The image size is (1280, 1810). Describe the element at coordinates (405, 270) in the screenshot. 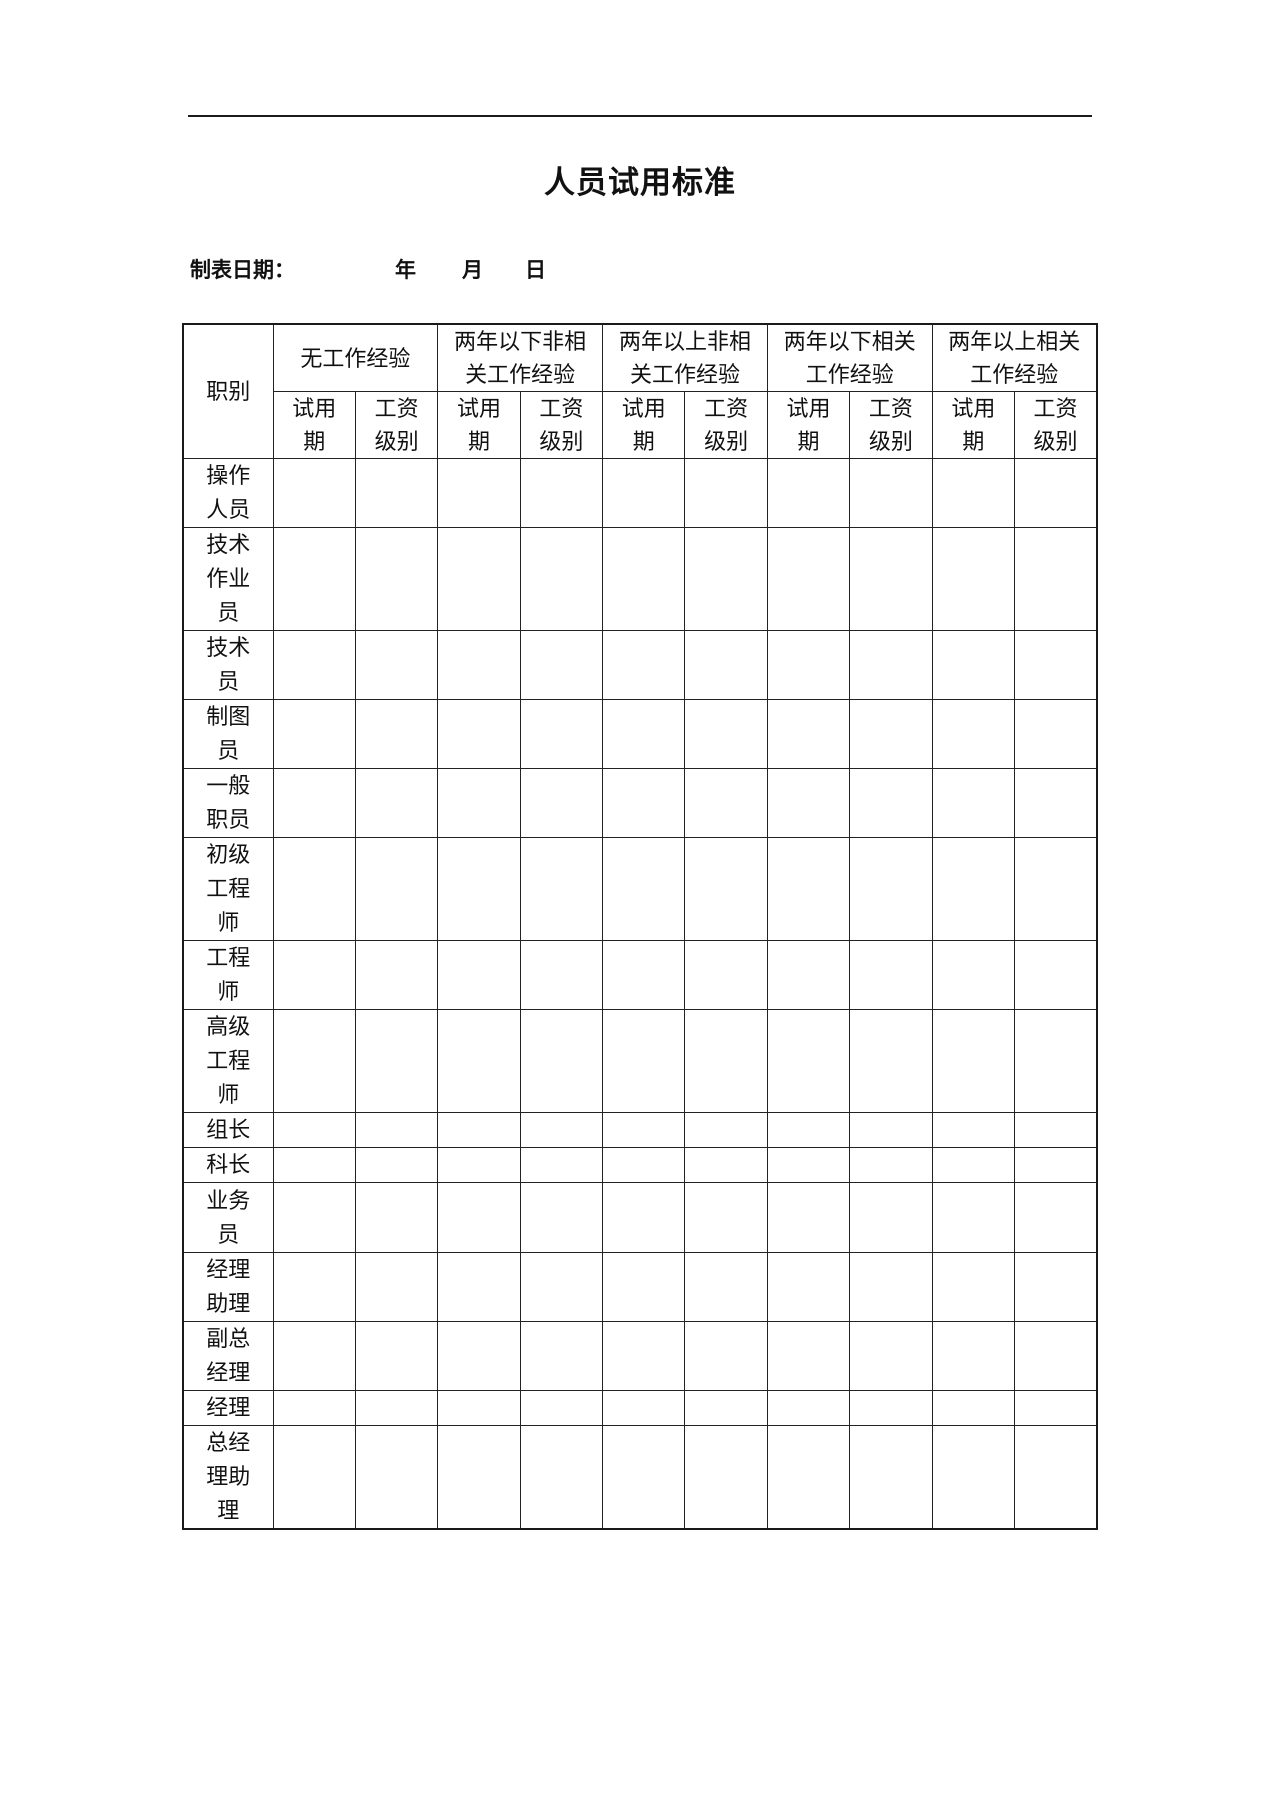

I see `year-label: 年` at that location.